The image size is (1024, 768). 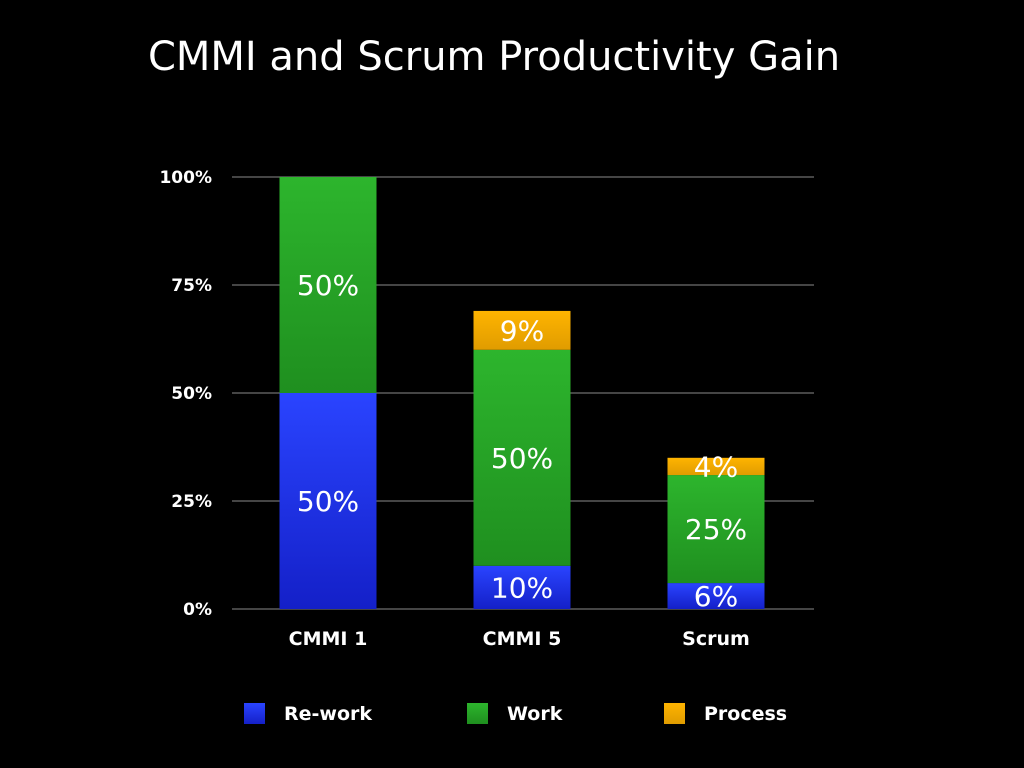 I want to click on x-axis-categories: CMMI 1 CMMI 5 Scrum, so click(x=519, y=639).